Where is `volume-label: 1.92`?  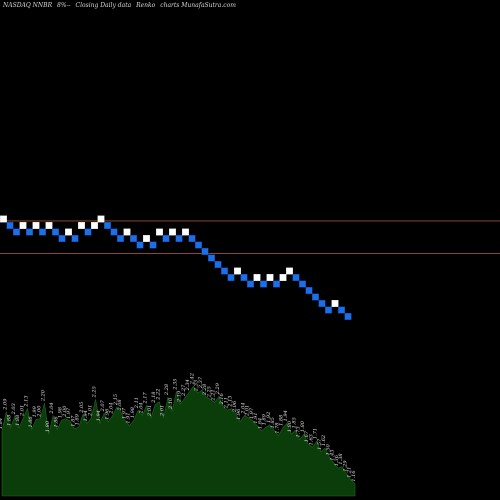
volume-label: 1.92 is located at coordinates (269, 417).